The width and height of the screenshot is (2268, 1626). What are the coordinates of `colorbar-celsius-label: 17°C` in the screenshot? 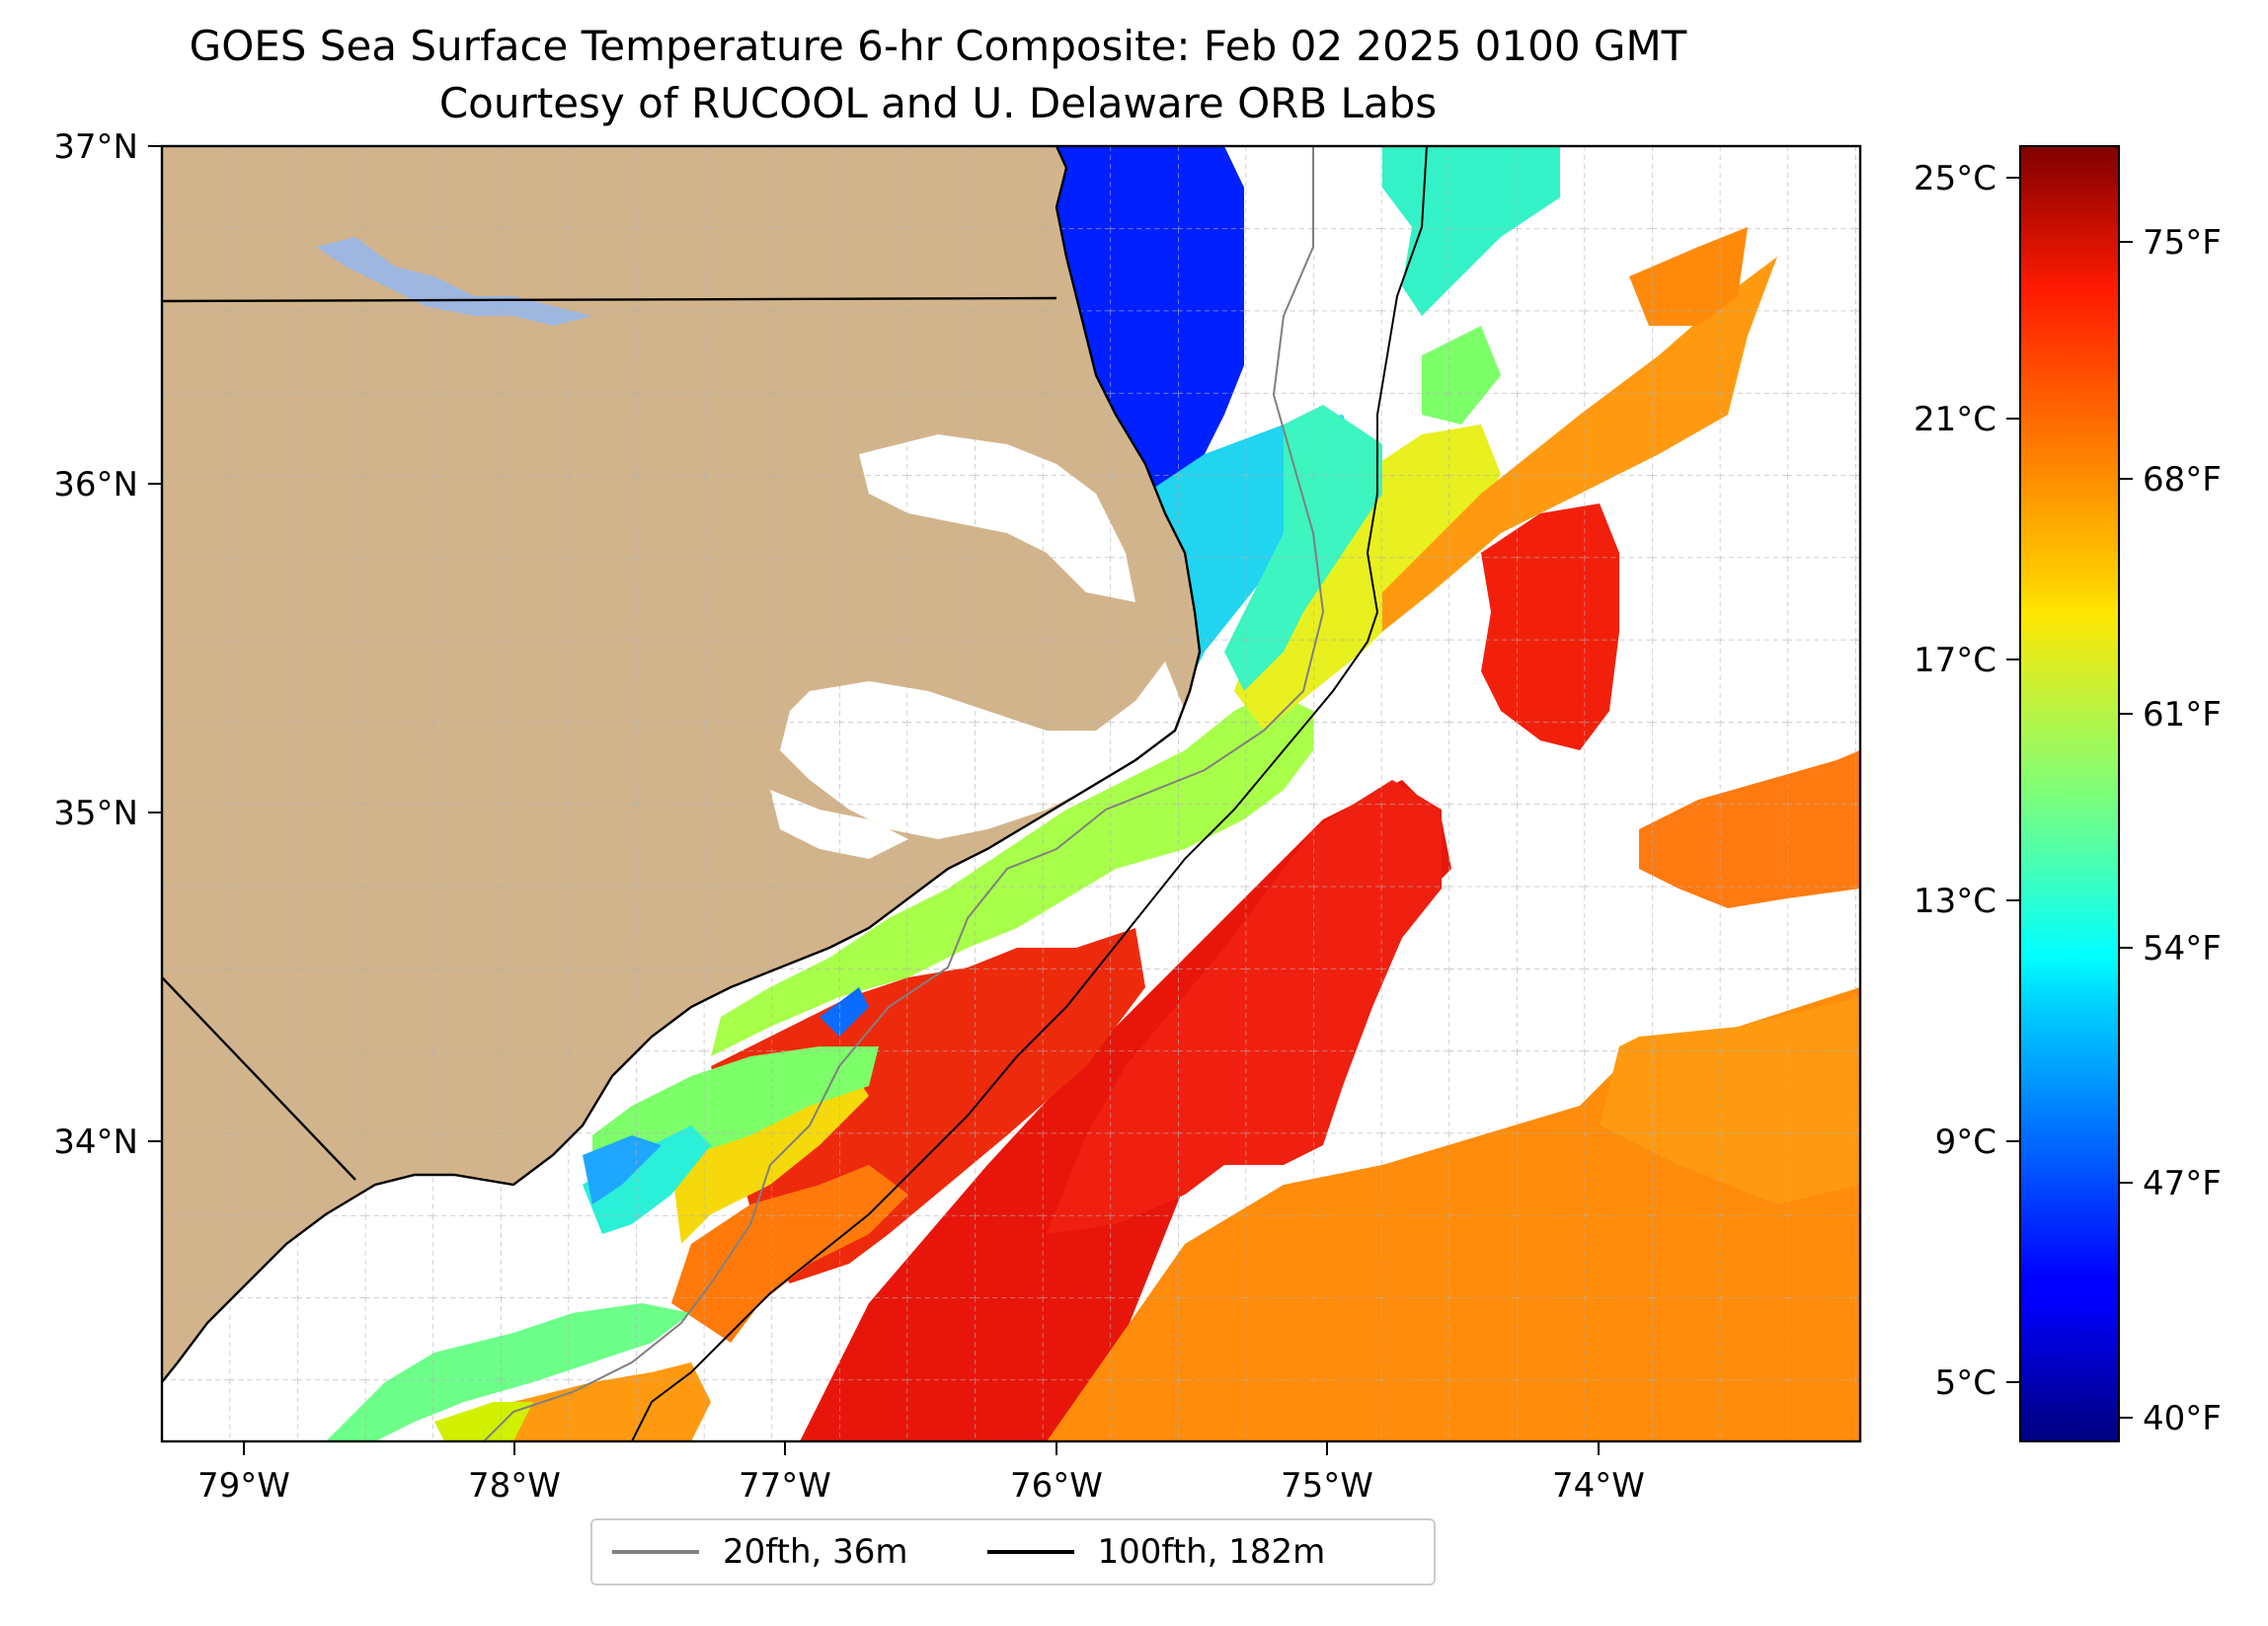 It's located at (1955, 660).